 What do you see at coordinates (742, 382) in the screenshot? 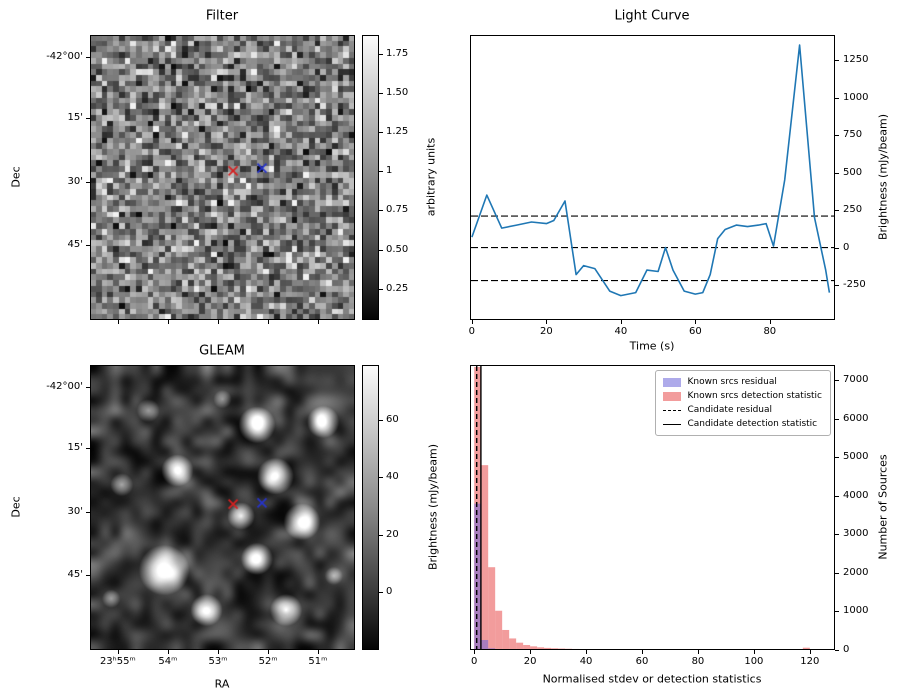
I see `legend-item-0: Known srcs residual` at bounding box center [742, 382].